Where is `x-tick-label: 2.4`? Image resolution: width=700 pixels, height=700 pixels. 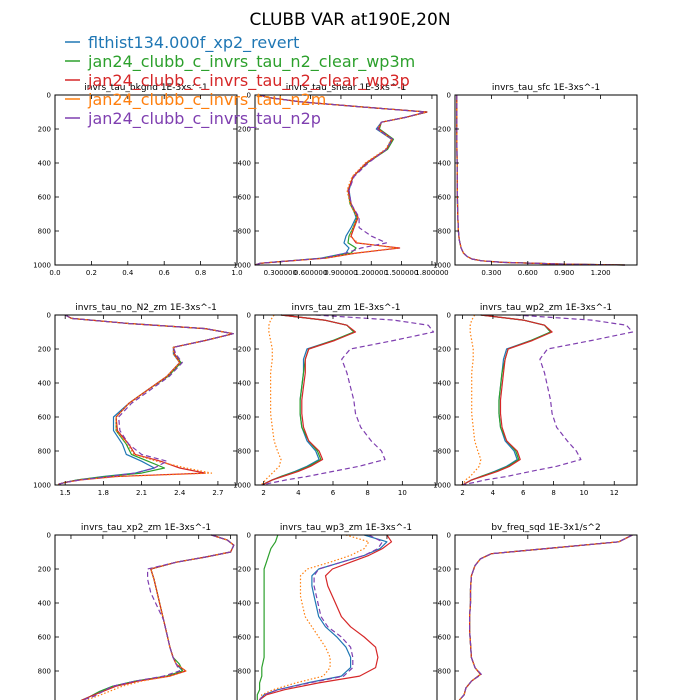
x-tick-label: 2.4 is located at coordinates (180, 493).